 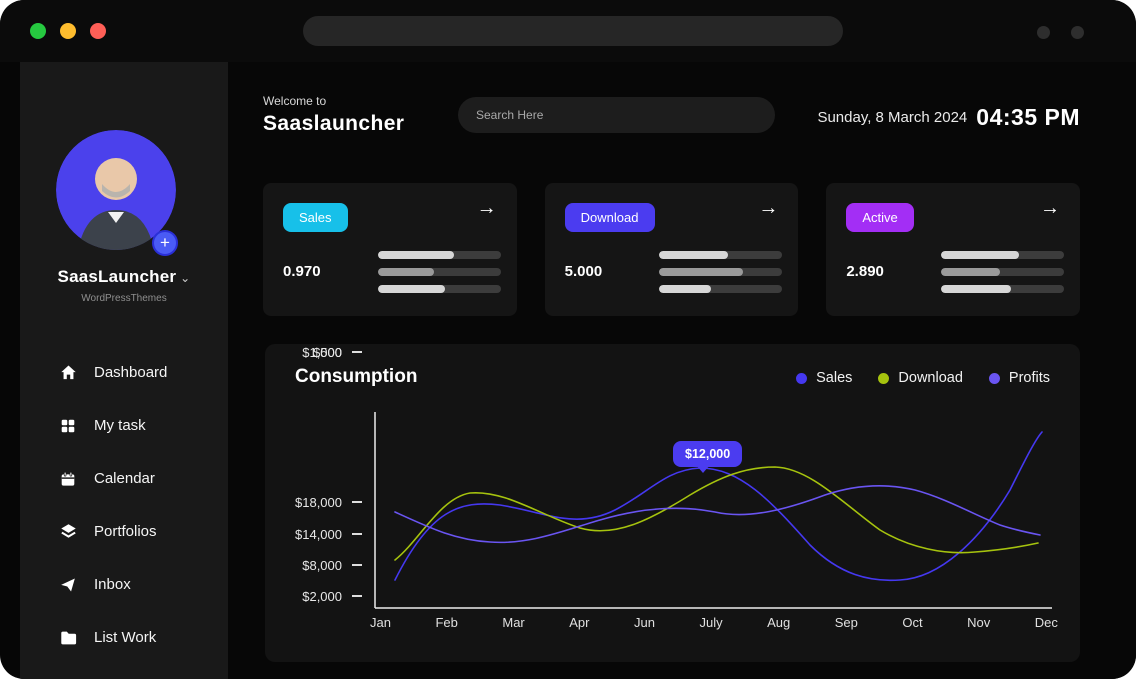 I want to click on layers-icon, so click(x=68, y=532).